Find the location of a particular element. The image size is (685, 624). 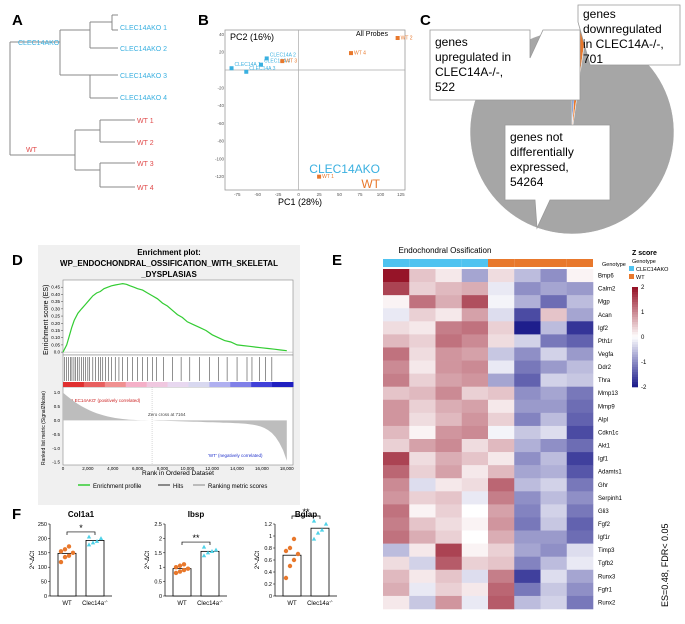

leaf-label: WT 2 is located at coordinates (145, 143).